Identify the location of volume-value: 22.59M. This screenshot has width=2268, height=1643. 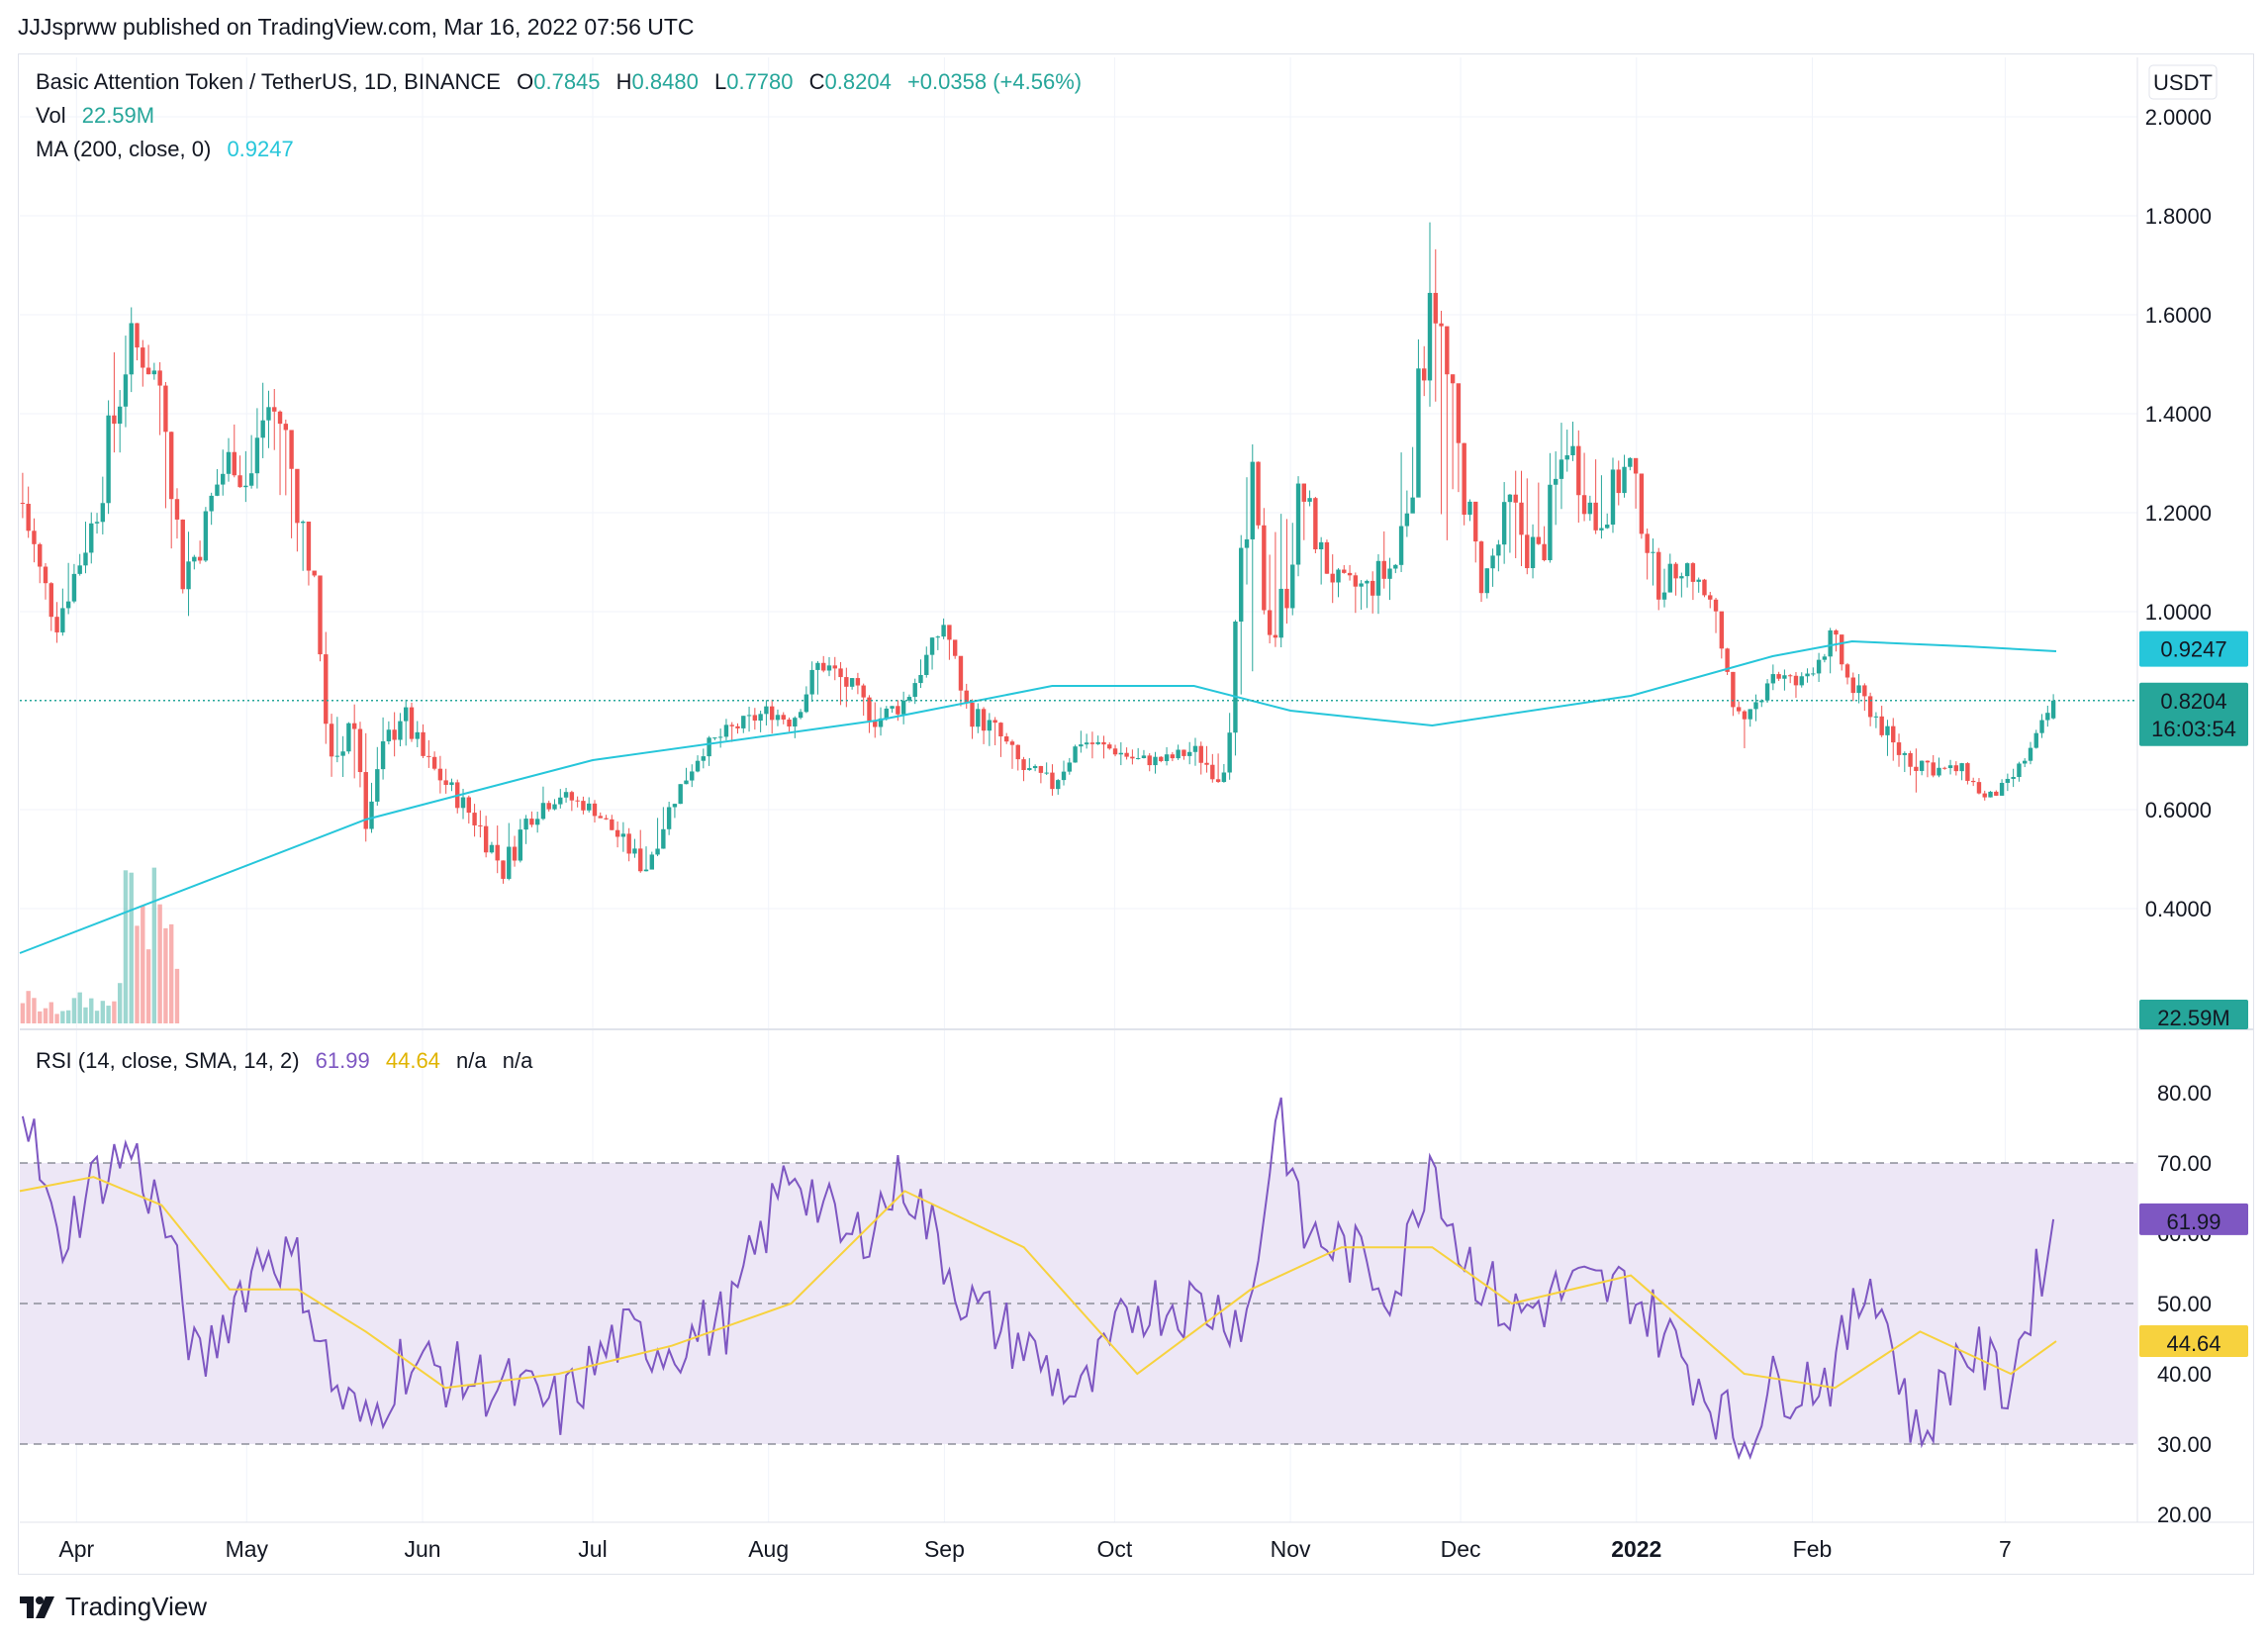
(118, 115).